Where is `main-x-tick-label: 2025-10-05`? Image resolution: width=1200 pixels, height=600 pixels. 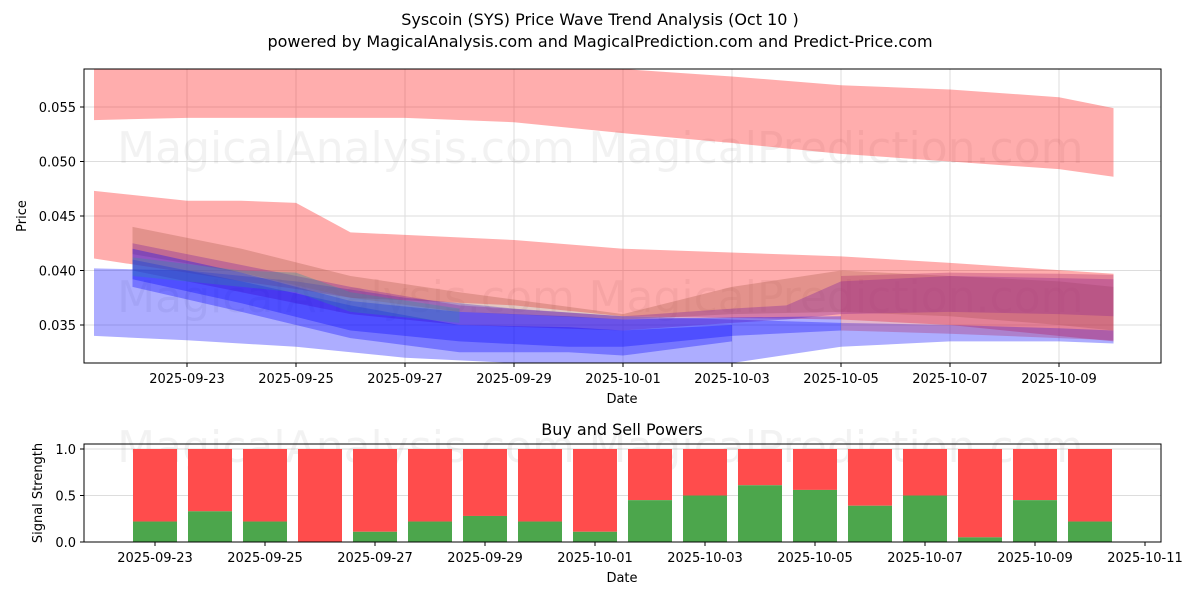
main-x-tick-label: 2025-10-05 is located at coordinates (841, 379).